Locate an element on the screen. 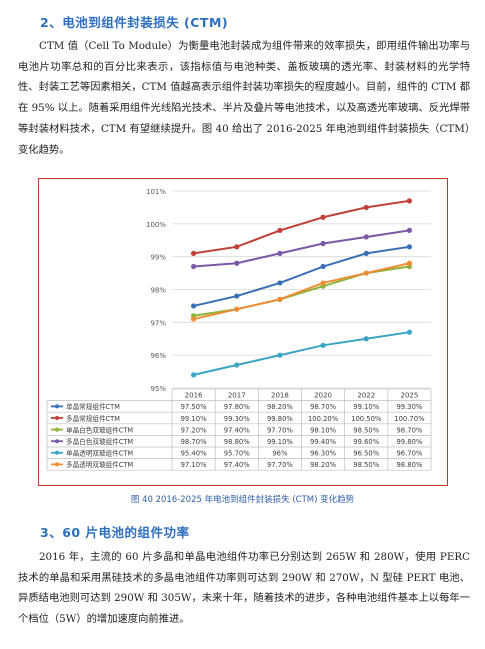 Image resolution: width=485 pixels, height=649 pixels. legend-series-name: 单晶白色双玻组件CTM is located at coordinates (99, 429).